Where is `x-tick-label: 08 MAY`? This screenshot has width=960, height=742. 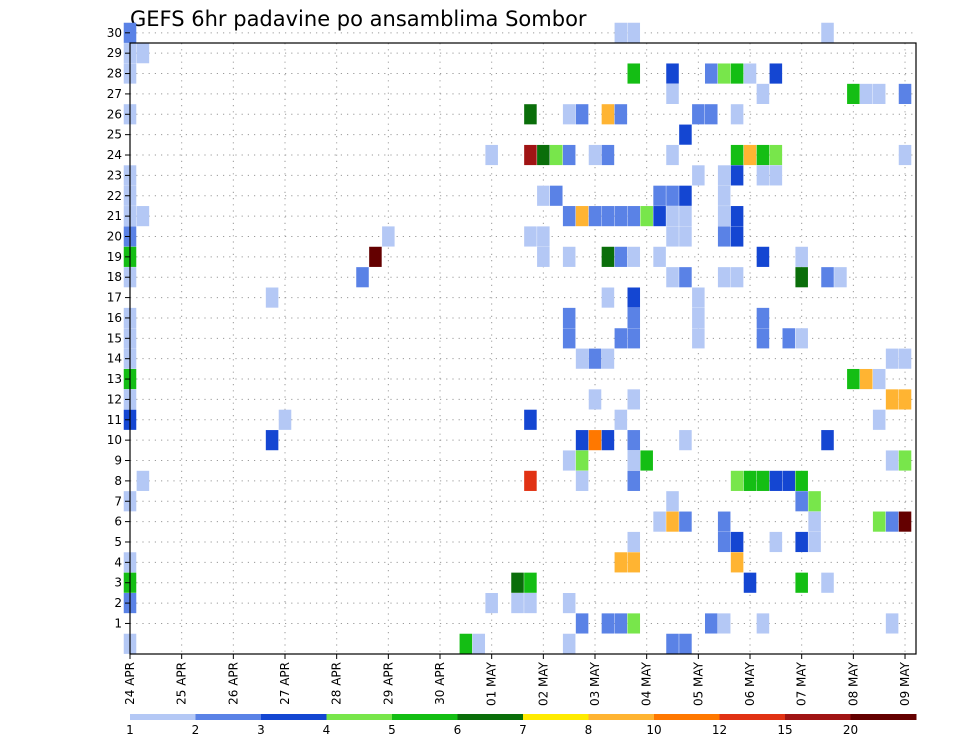 x-tick-label: 08 MAY is located at coordinates (853, 683).